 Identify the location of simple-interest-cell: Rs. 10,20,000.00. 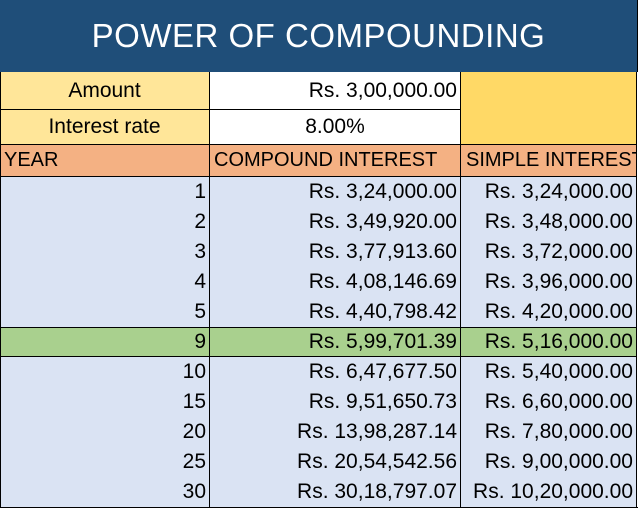
(549, 492).